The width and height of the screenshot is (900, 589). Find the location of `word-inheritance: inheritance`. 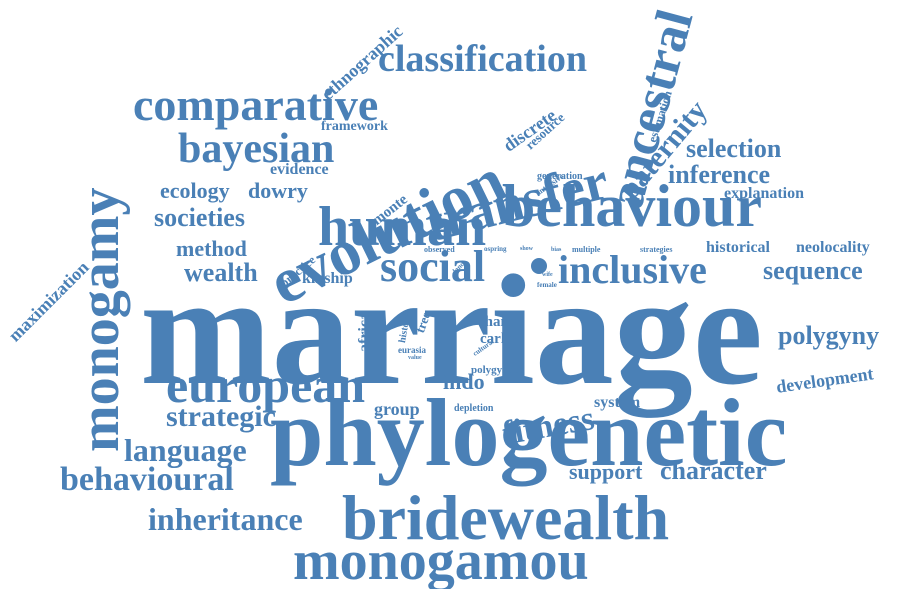

word-inheritance: inheritance is located at coordinates (225, 519).